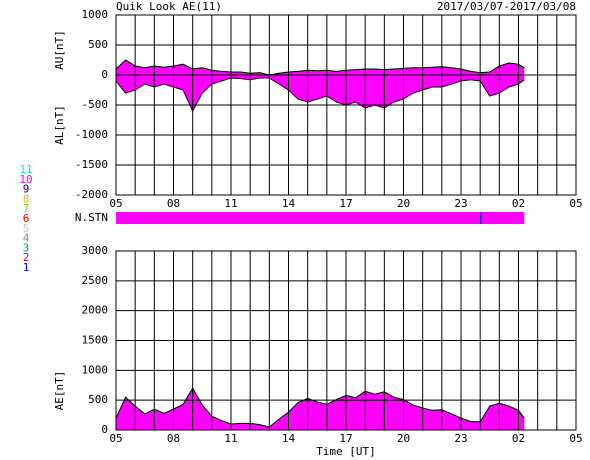 This screenshot has width=590, height=460. What do you see at coordinates (95, 104) in the screenshot?
I see `y-tick-label: -500` at bounding box center [95, 104].